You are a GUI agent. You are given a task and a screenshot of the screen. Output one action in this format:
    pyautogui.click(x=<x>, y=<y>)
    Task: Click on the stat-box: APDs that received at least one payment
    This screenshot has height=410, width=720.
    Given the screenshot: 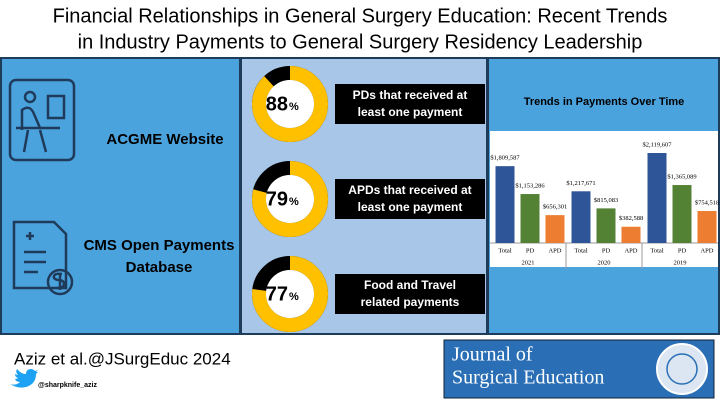 What is the action you would take?
    pyautogui.click(x=410, y=199)
    